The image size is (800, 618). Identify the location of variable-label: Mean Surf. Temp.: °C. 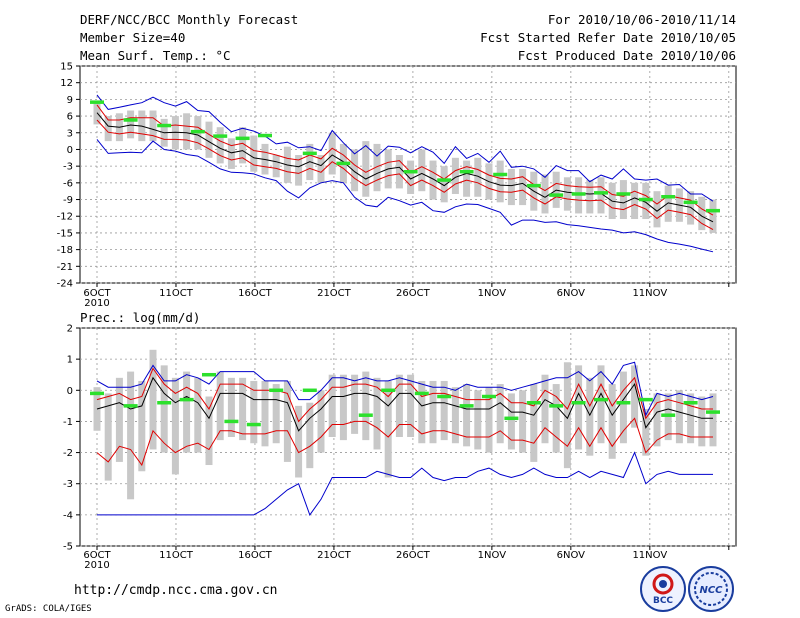
(155, 55).